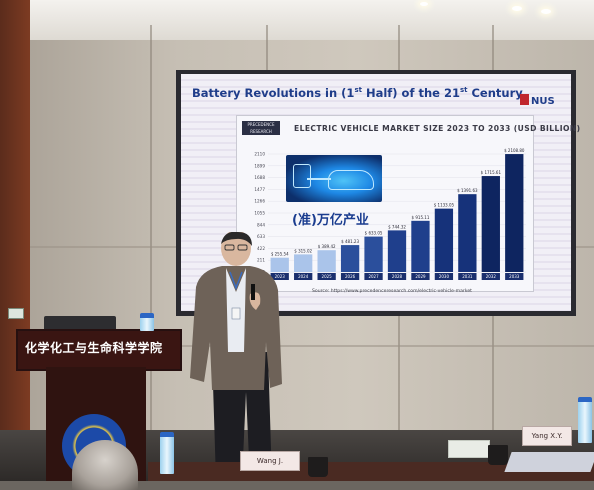  I want to click on tissue-box, so click(469, 449).